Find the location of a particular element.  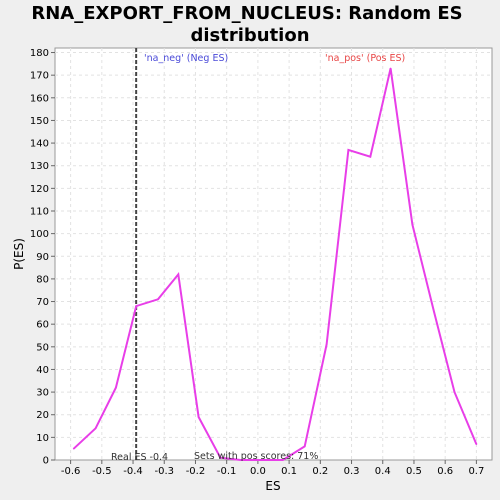

y-tick-label: 120 is located at coordinates (39, 189).